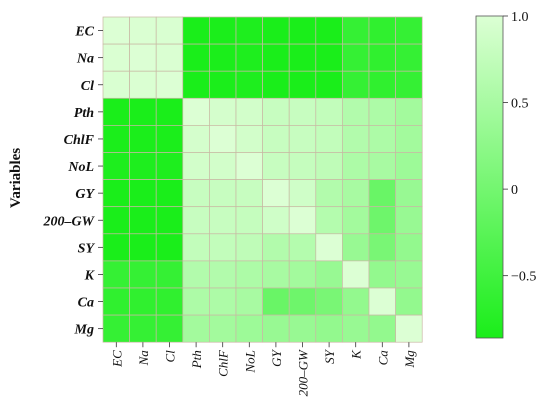 This screenshot has height=410, width=550. I want to click on row-label: SY, so click(87, 248).